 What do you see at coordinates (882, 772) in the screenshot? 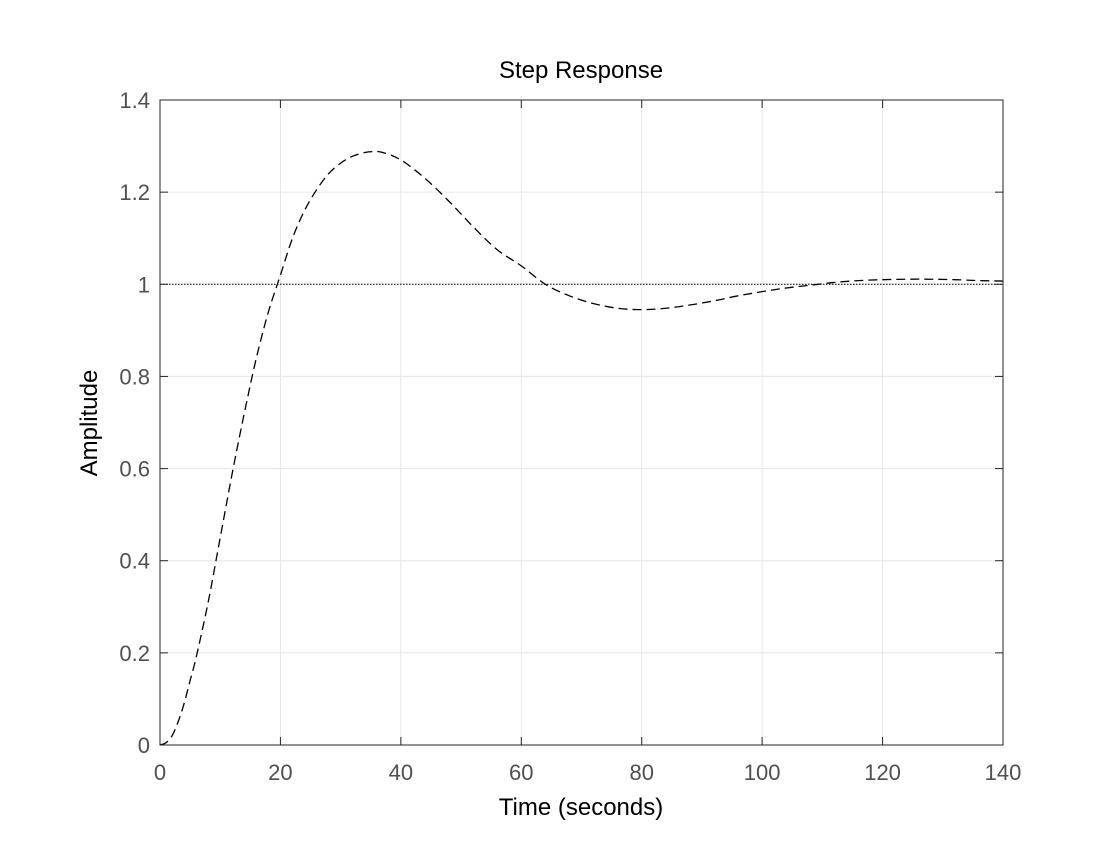
I see `x-tick-label: 120` at bounding box center [882, 772].